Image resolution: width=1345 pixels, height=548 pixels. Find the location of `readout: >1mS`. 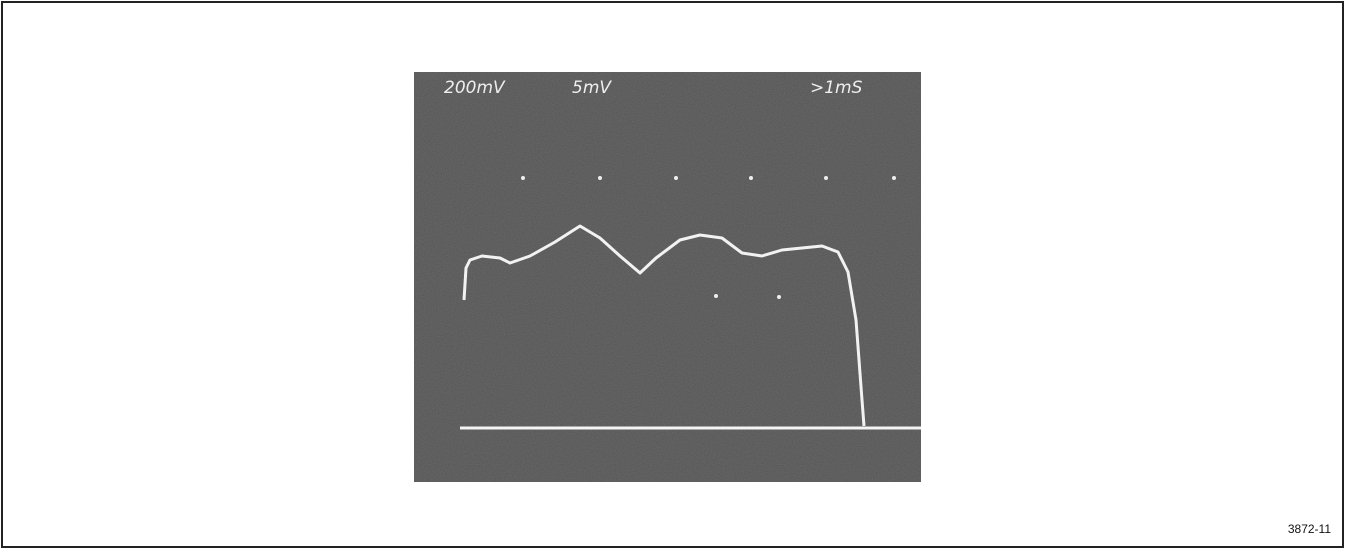

readout: >1mS is located at coordinates (836, 88).